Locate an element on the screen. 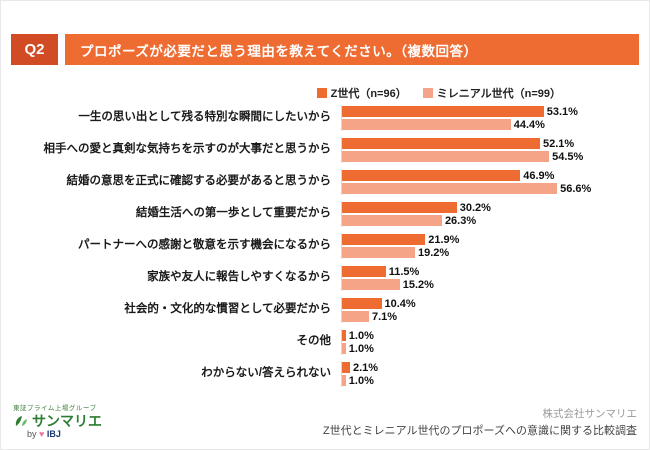  value-label-millennial: 56.6% is located at coordinates (576, 188).